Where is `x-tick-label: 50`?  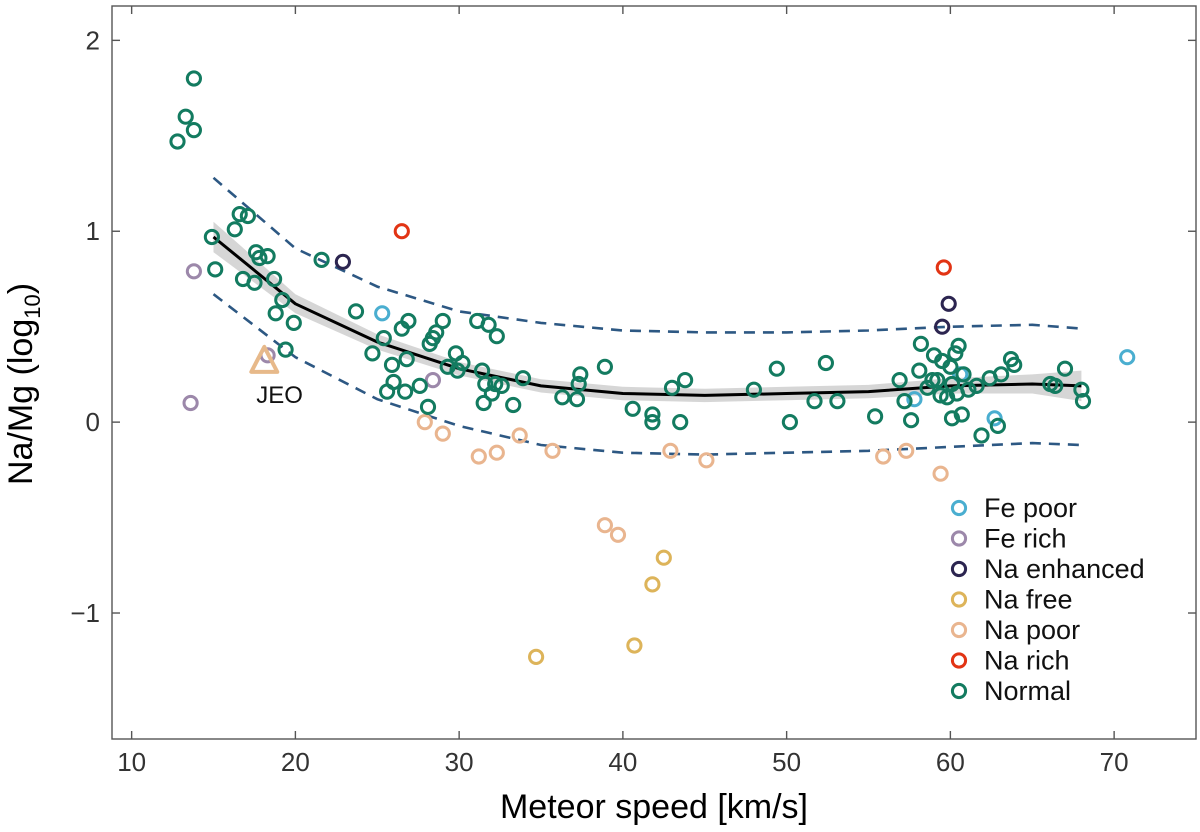 x-tick-label: 50 is located at coordinates (786, 762).